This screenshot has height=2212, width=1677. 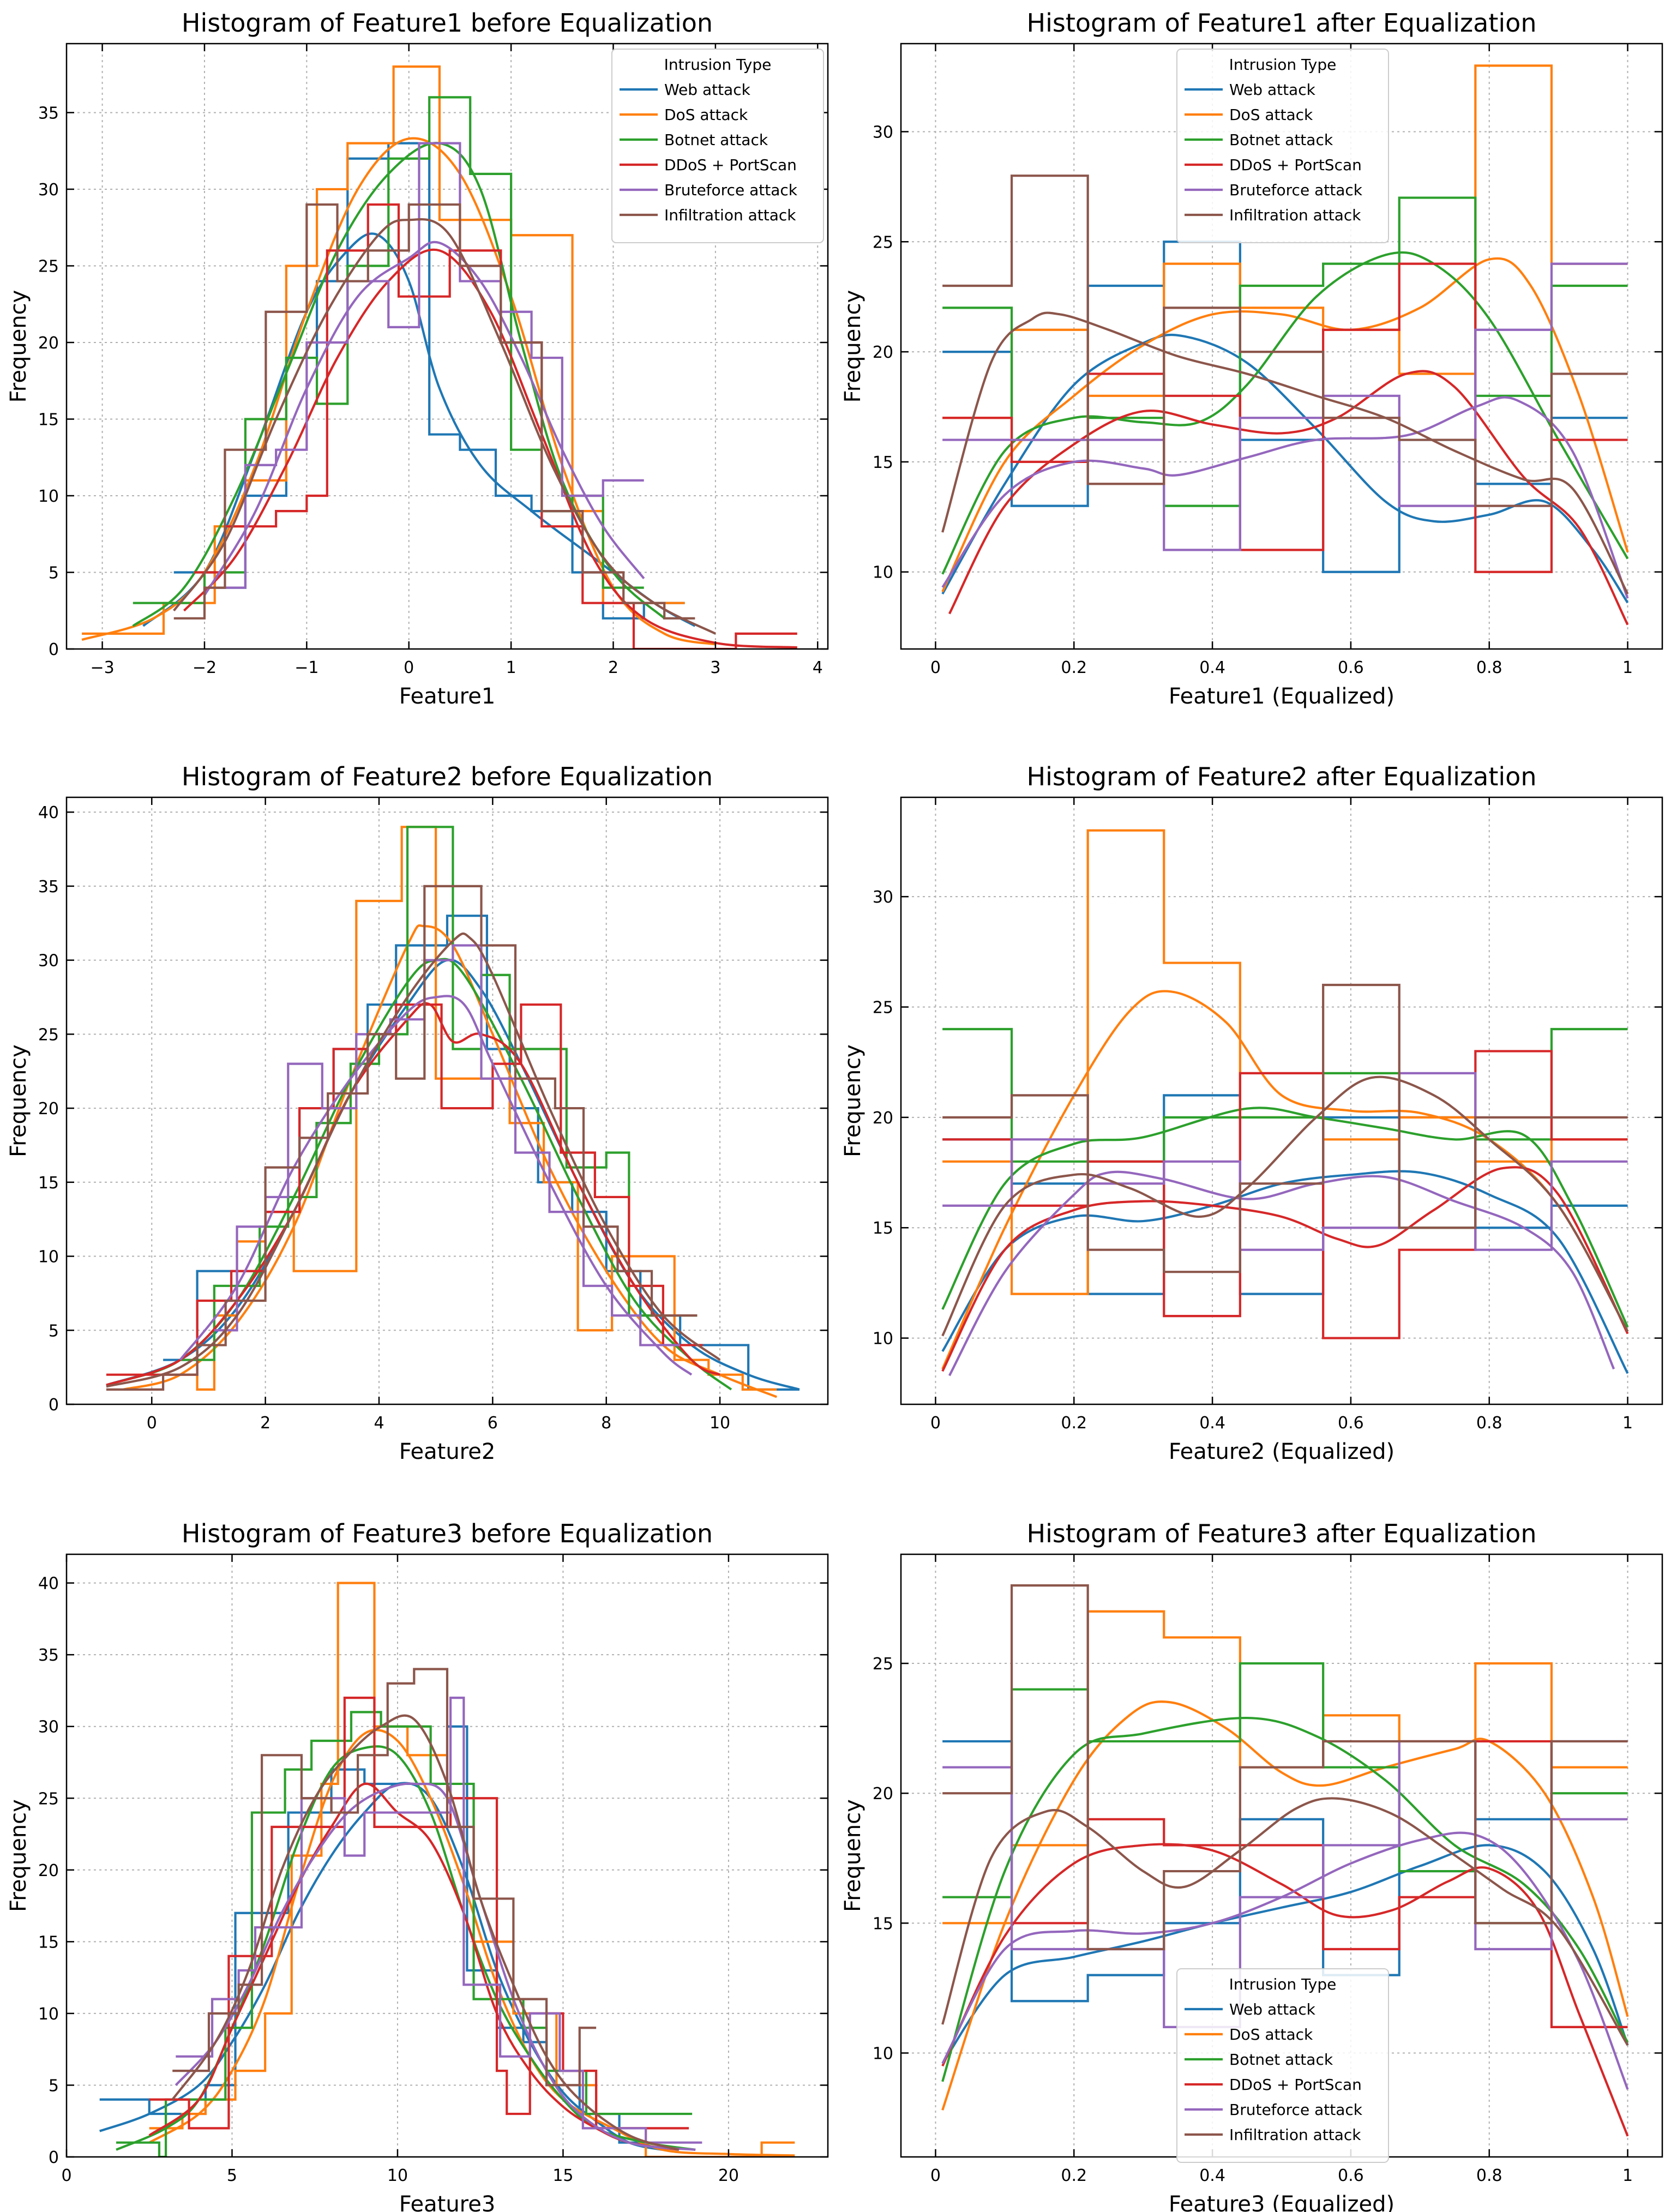 I want to click on axes-frame, so click(x=1281, y=1100).